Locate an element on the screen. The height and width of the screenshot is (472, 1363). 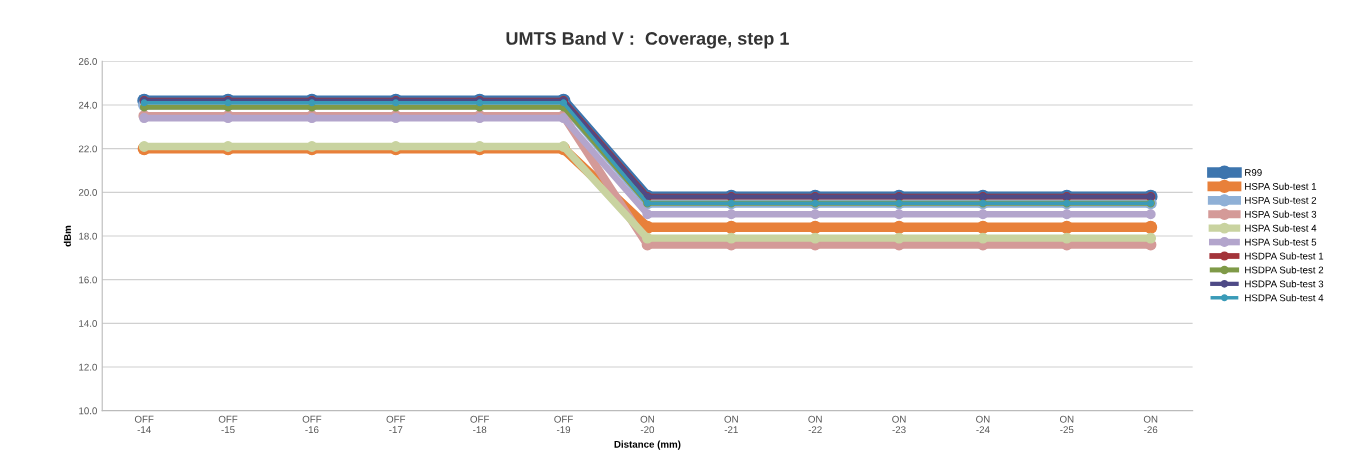
legend-label: HSPA Sub-test 2 is located at coordinates (1281, 200).